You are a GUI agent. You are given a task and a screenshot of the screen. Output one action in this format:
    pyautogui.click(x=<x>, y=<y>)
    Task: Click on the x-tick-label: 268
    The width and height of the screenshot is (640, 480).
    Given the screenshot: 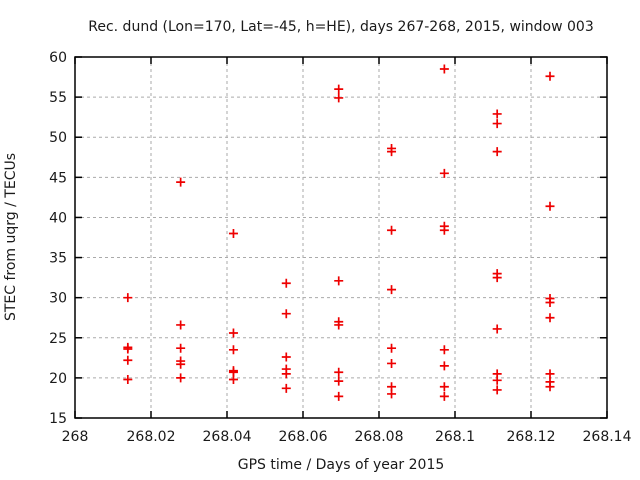 What is the action you would take?
    pyautogui.click(x=75, y=437)
    